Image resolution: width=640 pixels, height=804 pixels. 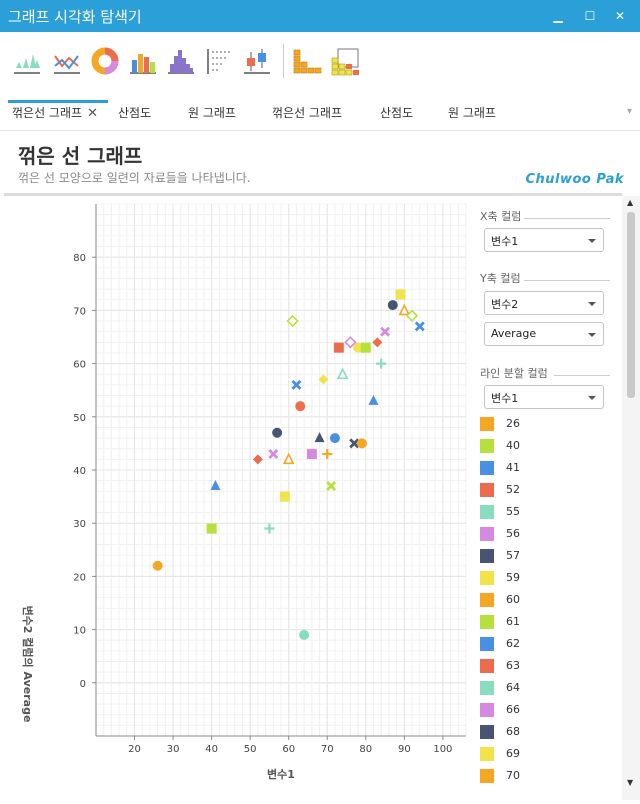 What do you see at coordinates (58, 101) in the screenshot?
I see `active-tab-indicator` at bounding box center [58, 101].